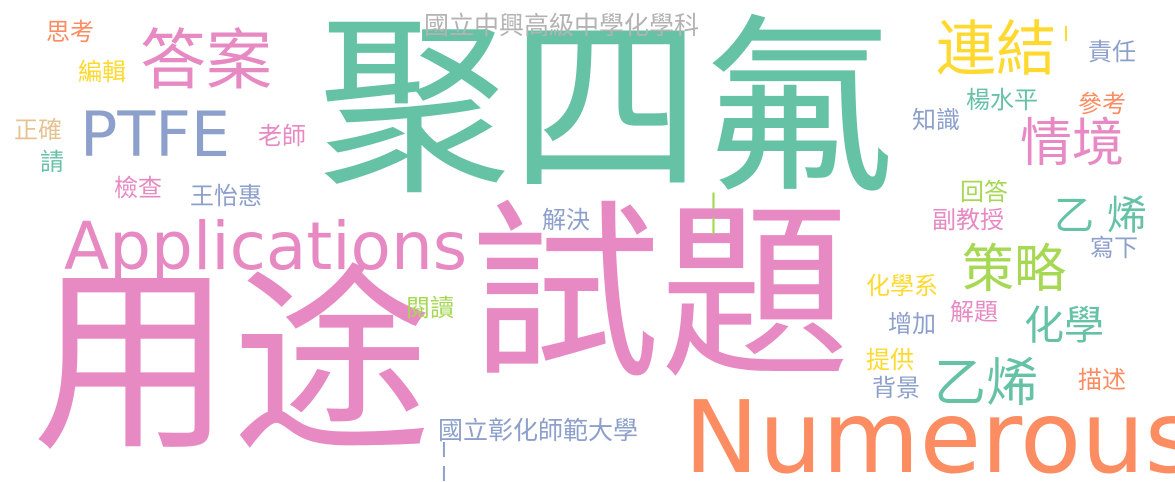  Describe the element at coordinates (890, 360) in the screenshot. I see `word-tigong: 提供` at that location.